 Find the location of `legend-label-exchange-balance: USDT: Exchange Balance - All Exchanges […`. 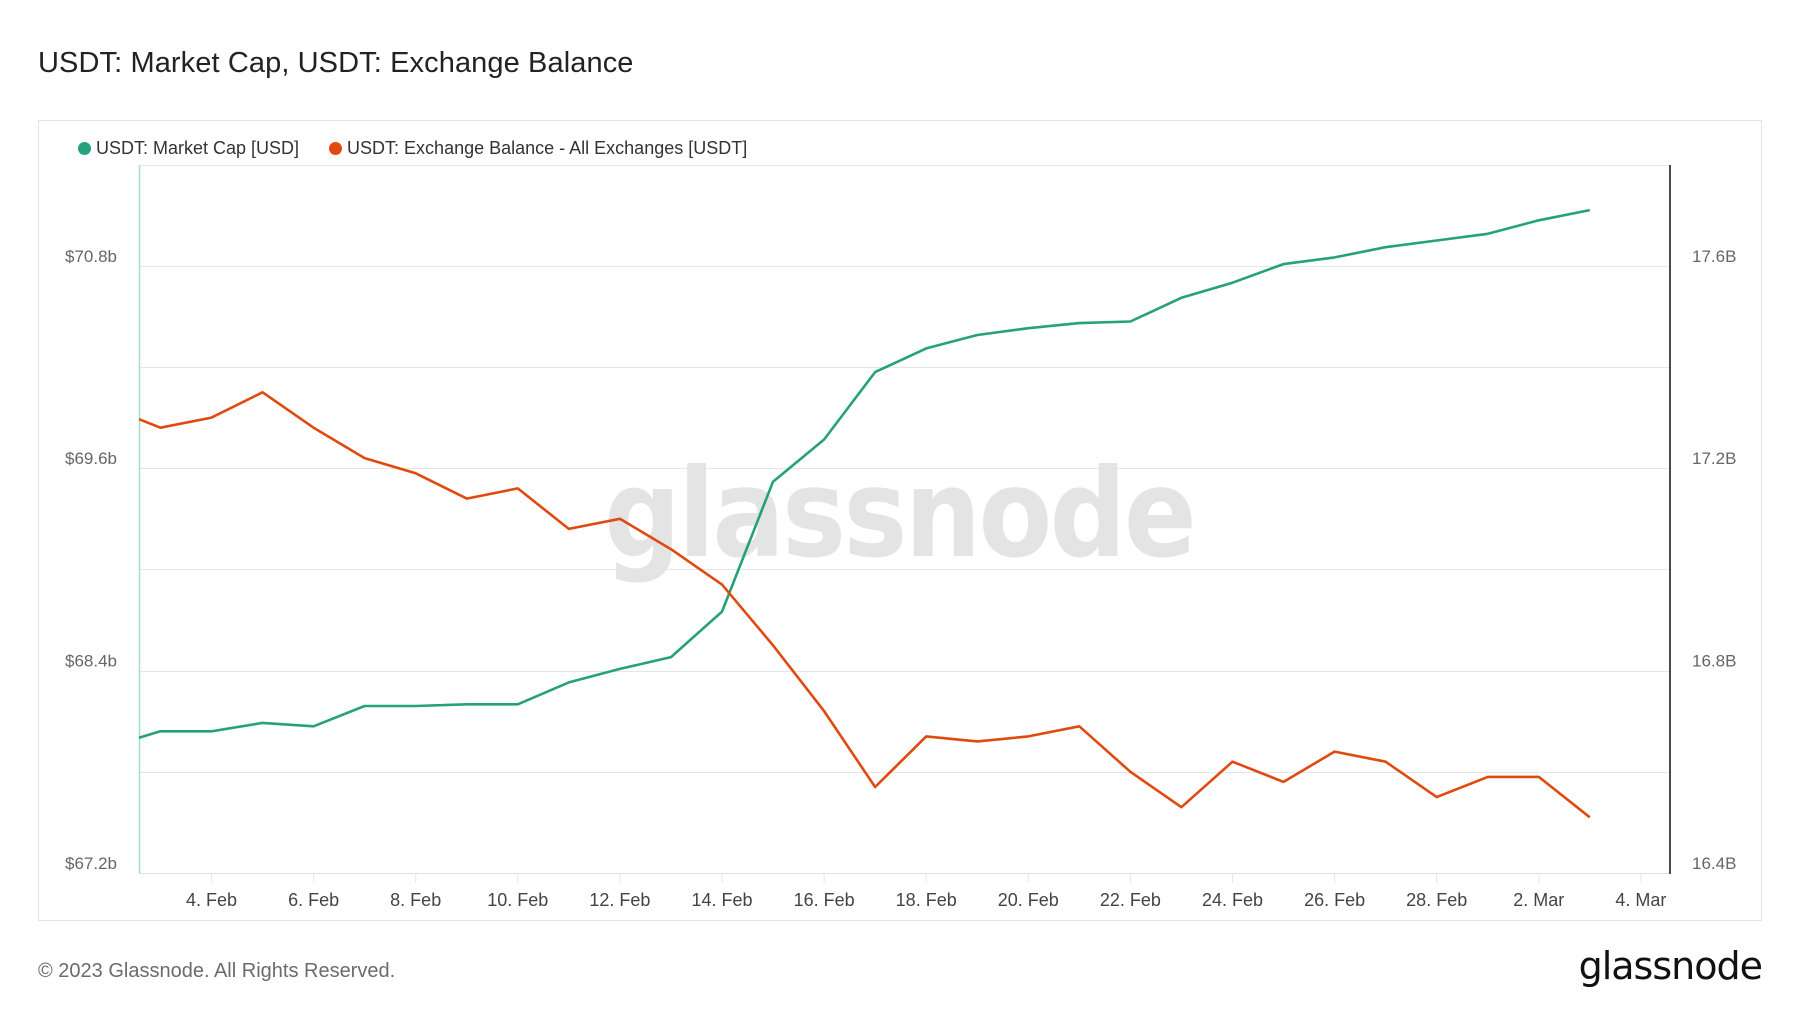

legend-label-exchange-balance: USDT: Exchange Balance - All Exchanges [… is located at coordinates (547, 148).